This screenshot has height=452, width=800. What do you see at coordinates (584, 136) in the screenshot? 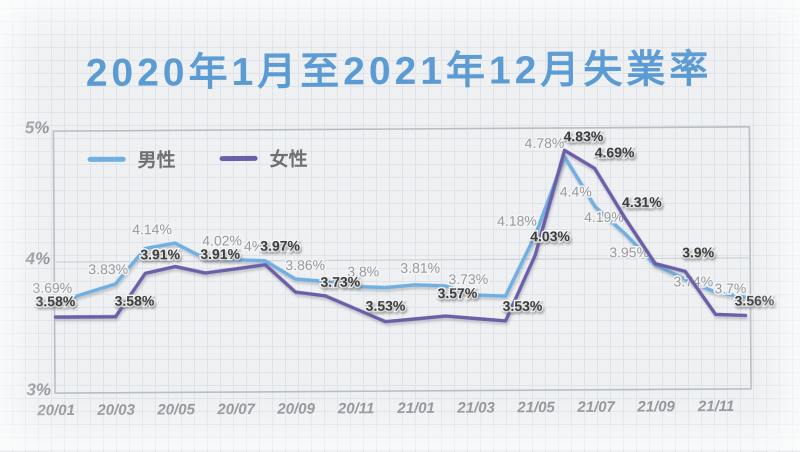
I see `female-data-label: 4.83%` at bounding box center [584, 136].